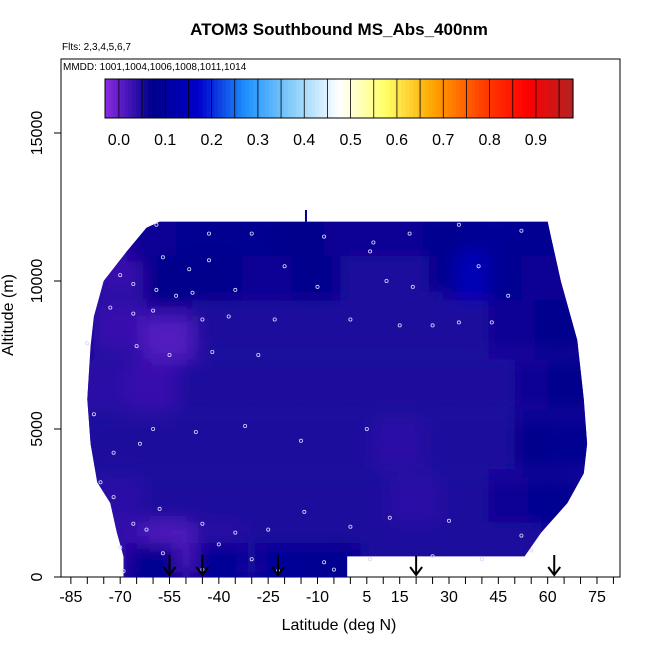  What do you see at coordinates (169, 597) in the screenshot?
I see `x-tick-label: -55` at bounding box center [169, 597].